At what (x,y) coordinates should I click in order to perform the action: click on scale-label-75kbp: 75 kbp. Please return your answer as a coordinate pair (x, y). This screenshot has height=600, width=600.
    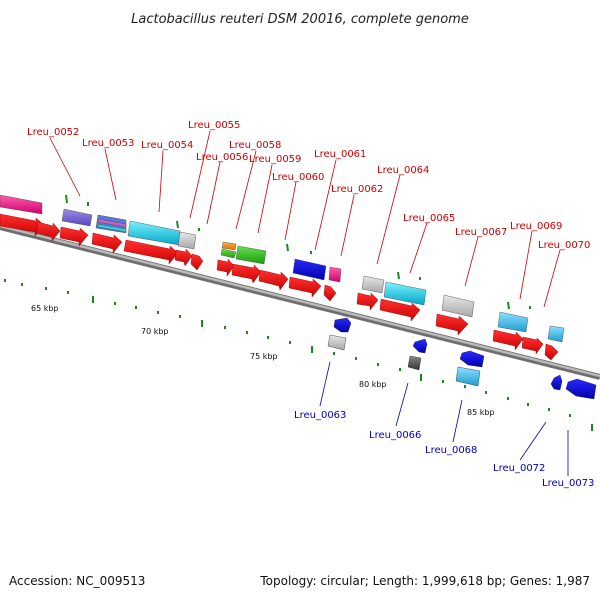
    Looking at the image, I should click on (264, 356).